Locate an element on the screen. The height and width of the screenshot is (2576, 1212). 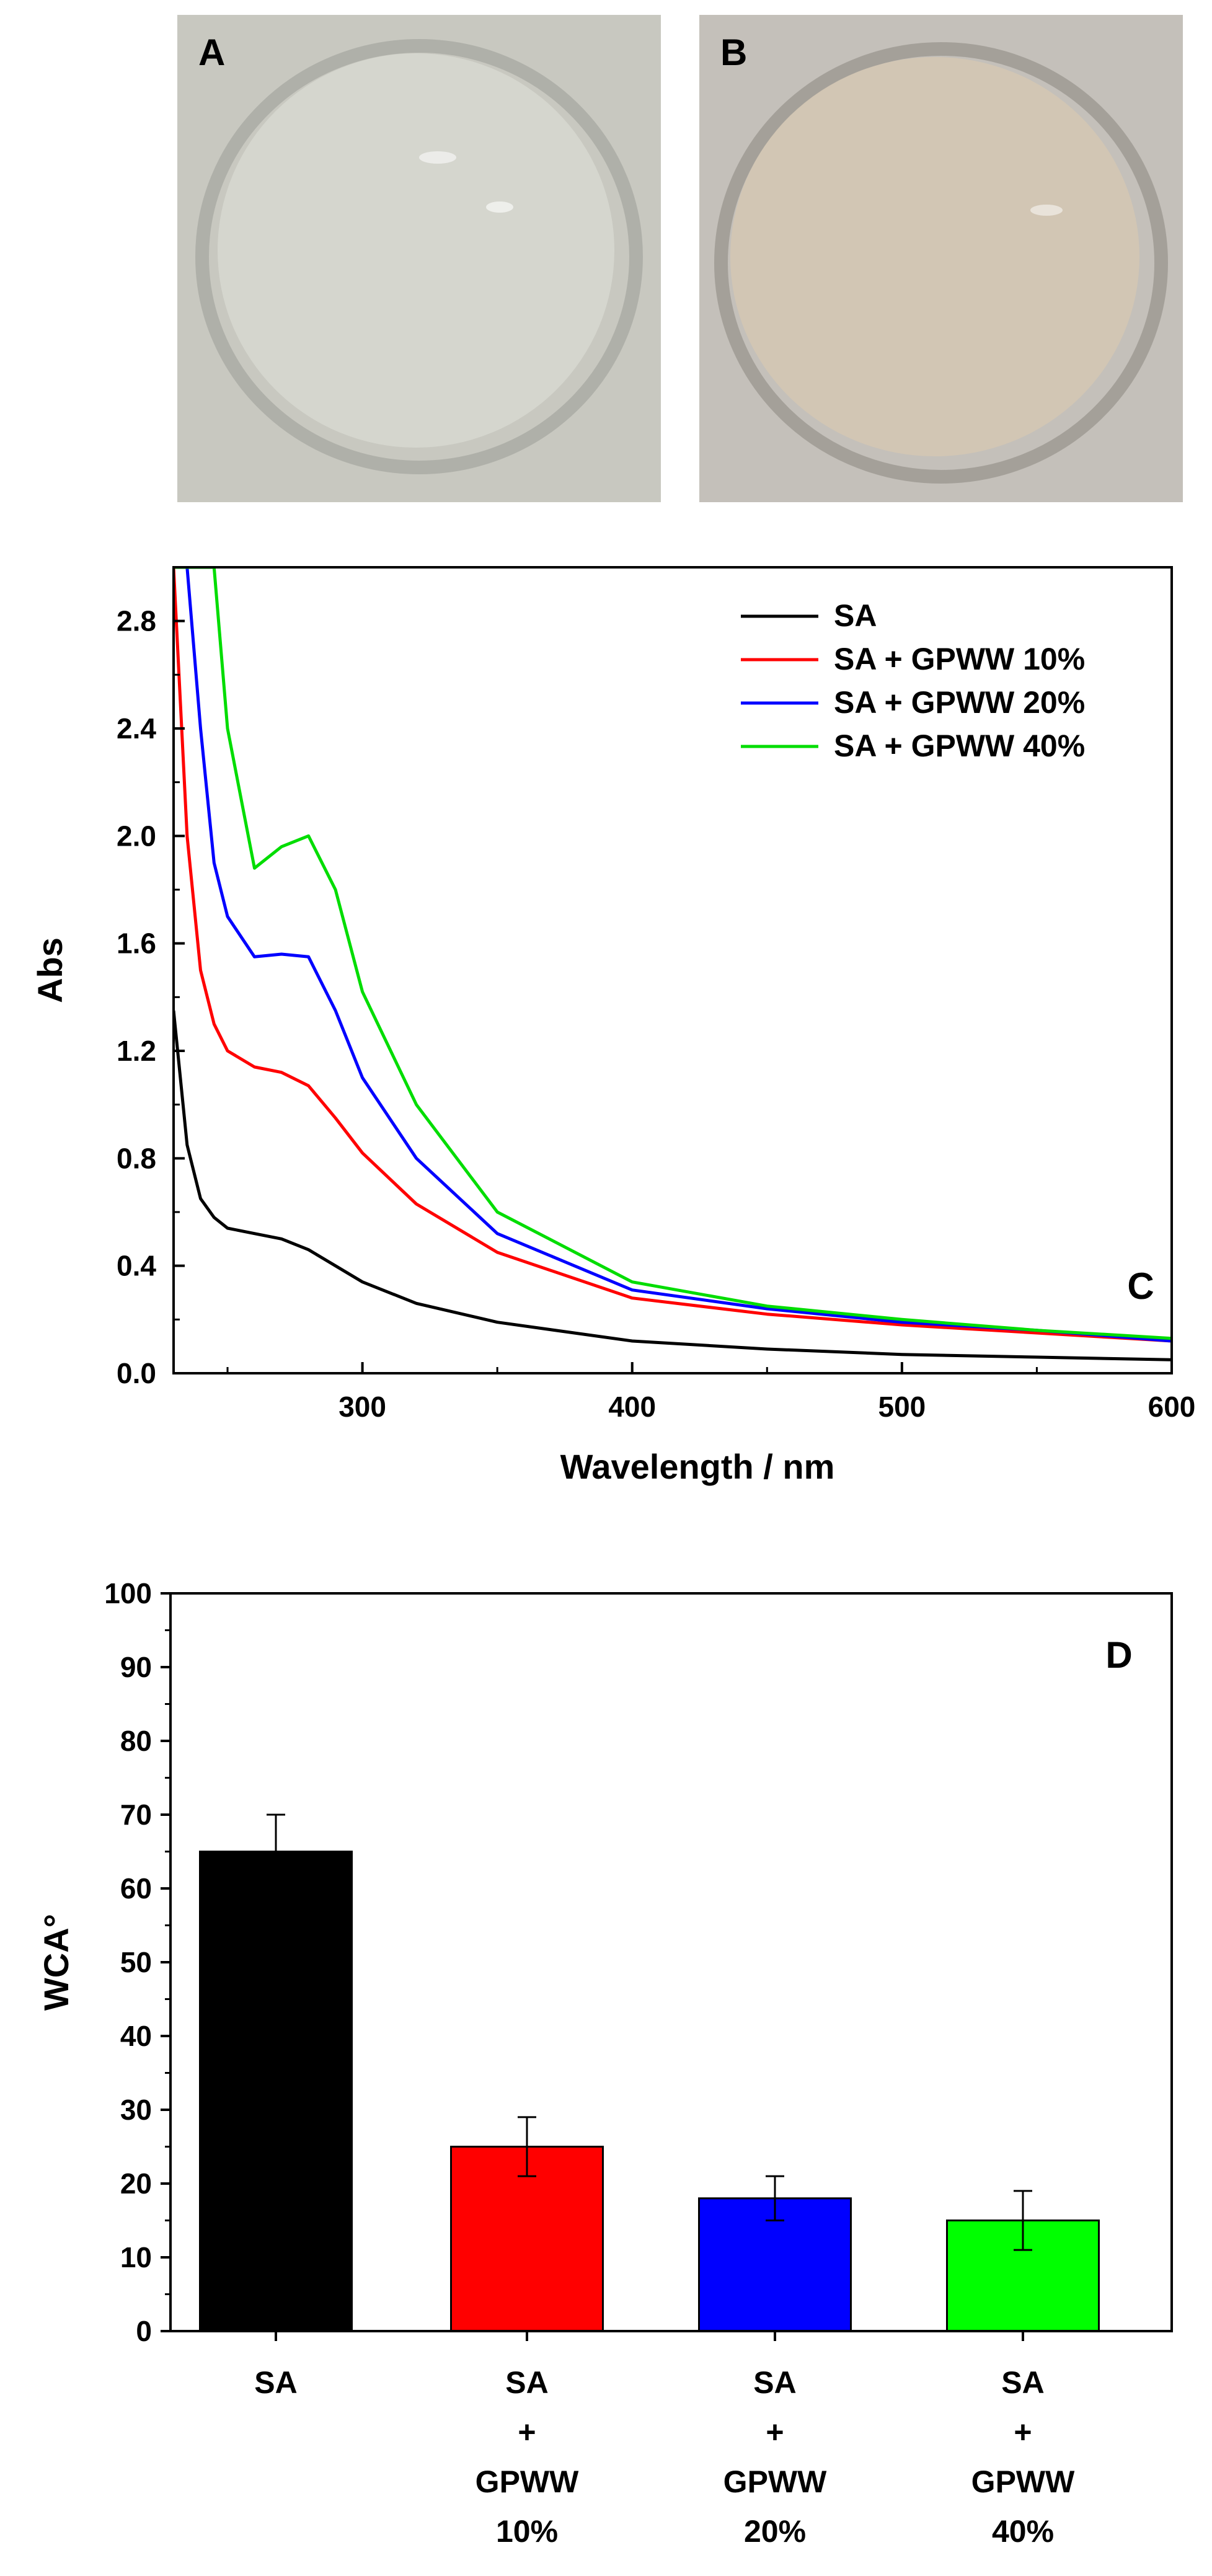
panel-label-d: D is located at coordinates (1118, 1655).